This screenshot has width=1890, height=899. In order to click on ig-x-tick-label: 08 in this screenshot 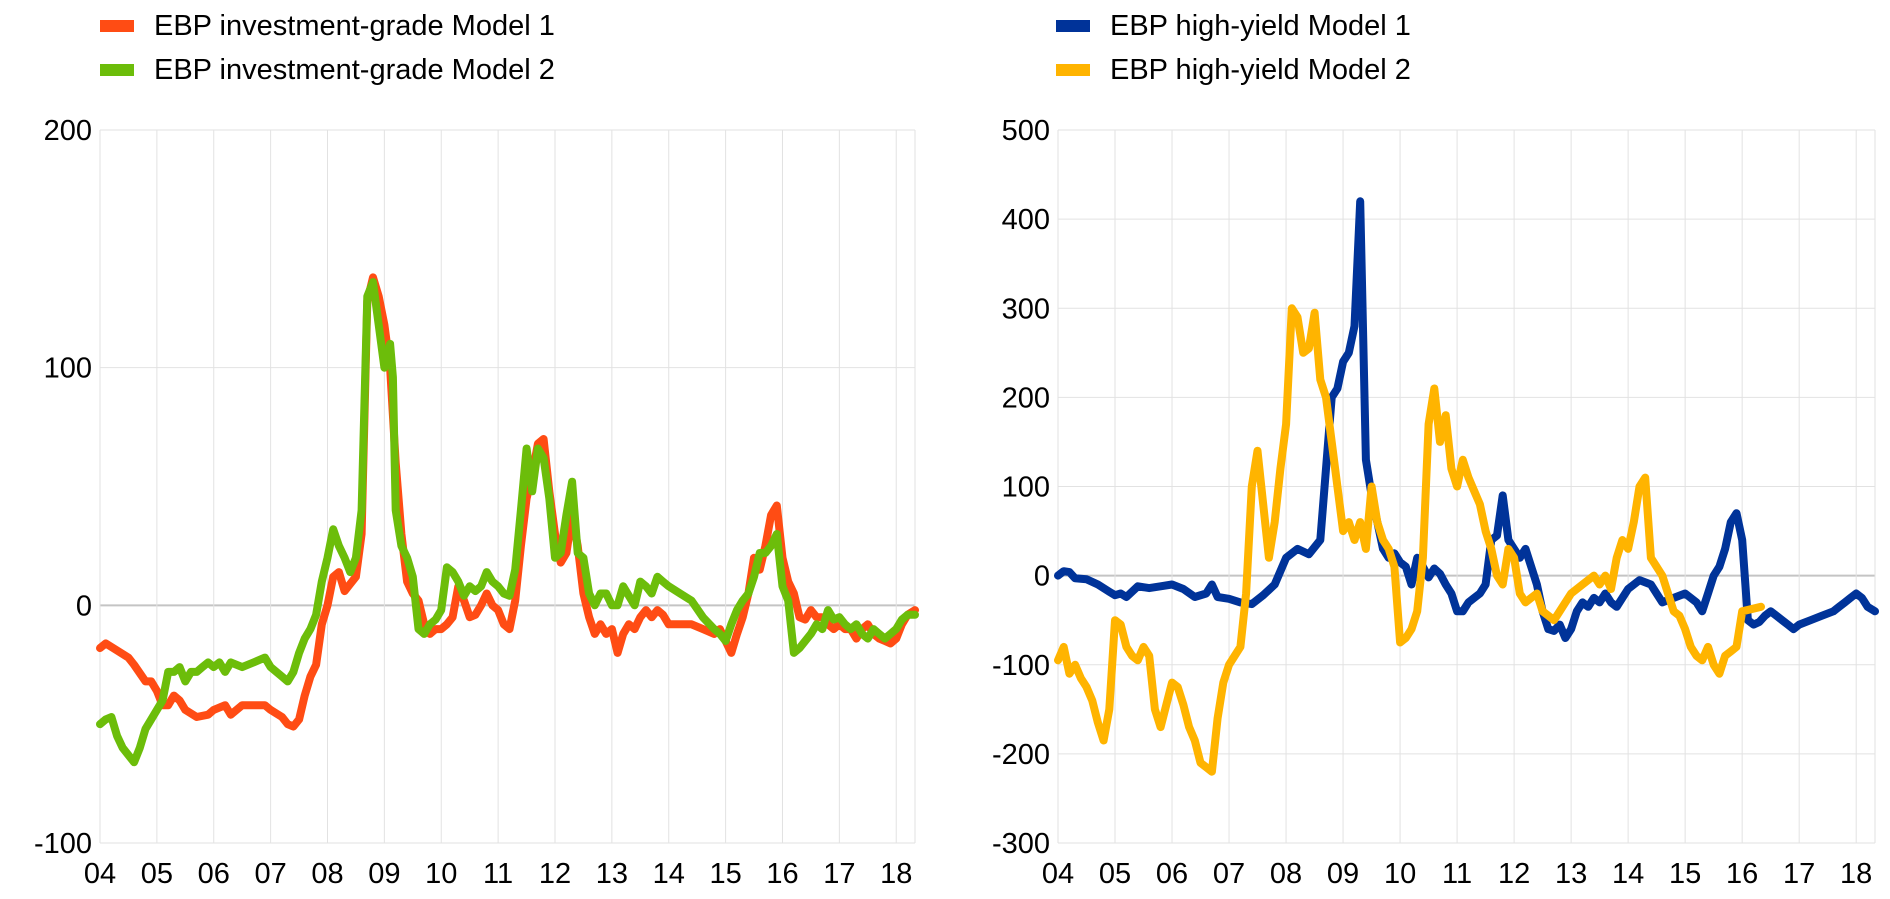, I will do `click(327, 874)`.